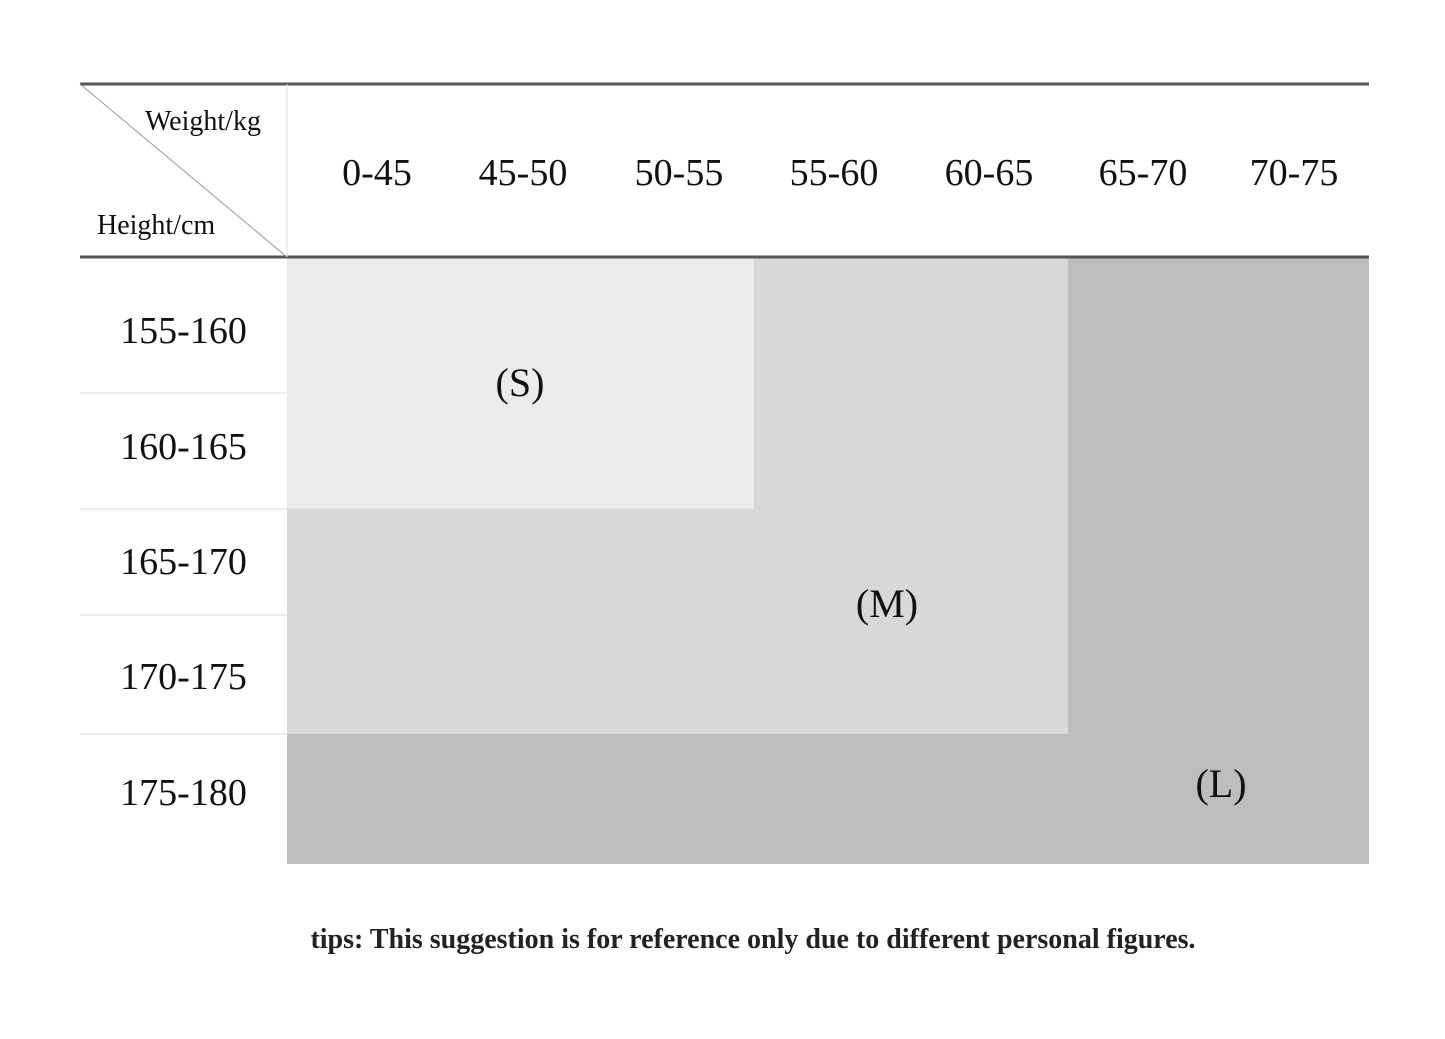  I want to click on height-label: Height/cm, so click(156, 225).